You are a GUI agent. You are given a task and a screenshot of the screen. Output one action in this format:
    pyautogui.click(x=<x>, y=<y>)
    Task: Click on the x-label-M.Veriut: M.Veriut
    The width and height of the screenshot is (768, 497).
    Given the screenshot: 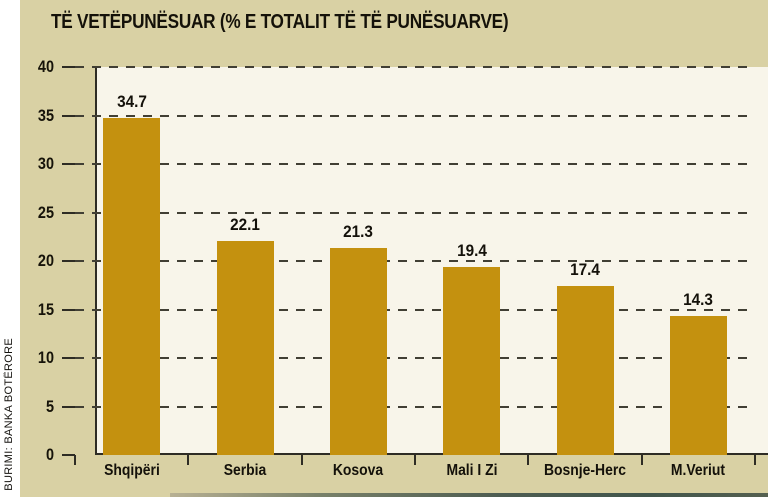 What is the action you would take?
    pyautogui.click(x=698, y=470)
    